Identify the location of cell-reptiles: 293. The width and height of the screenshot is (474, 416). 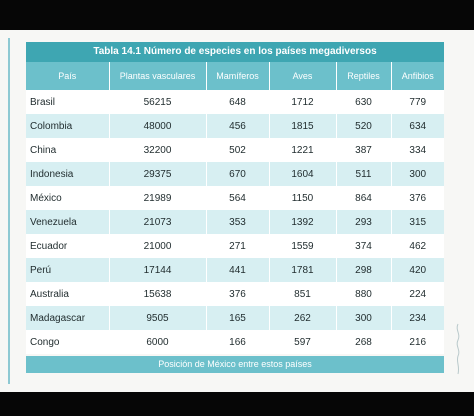
(364, 222).